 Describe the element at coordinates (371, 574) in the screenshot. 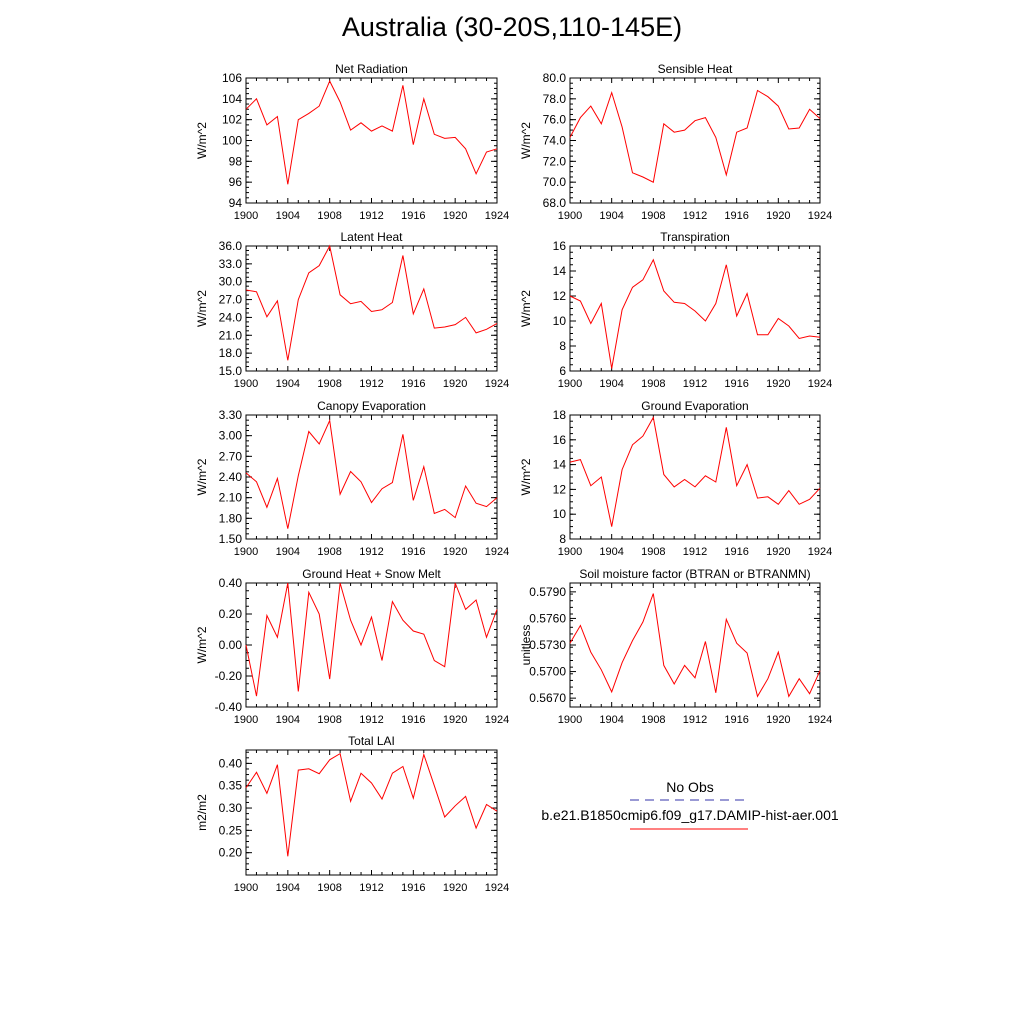

I see `panel-title: Ground Heat + Snow Melt` at that location.